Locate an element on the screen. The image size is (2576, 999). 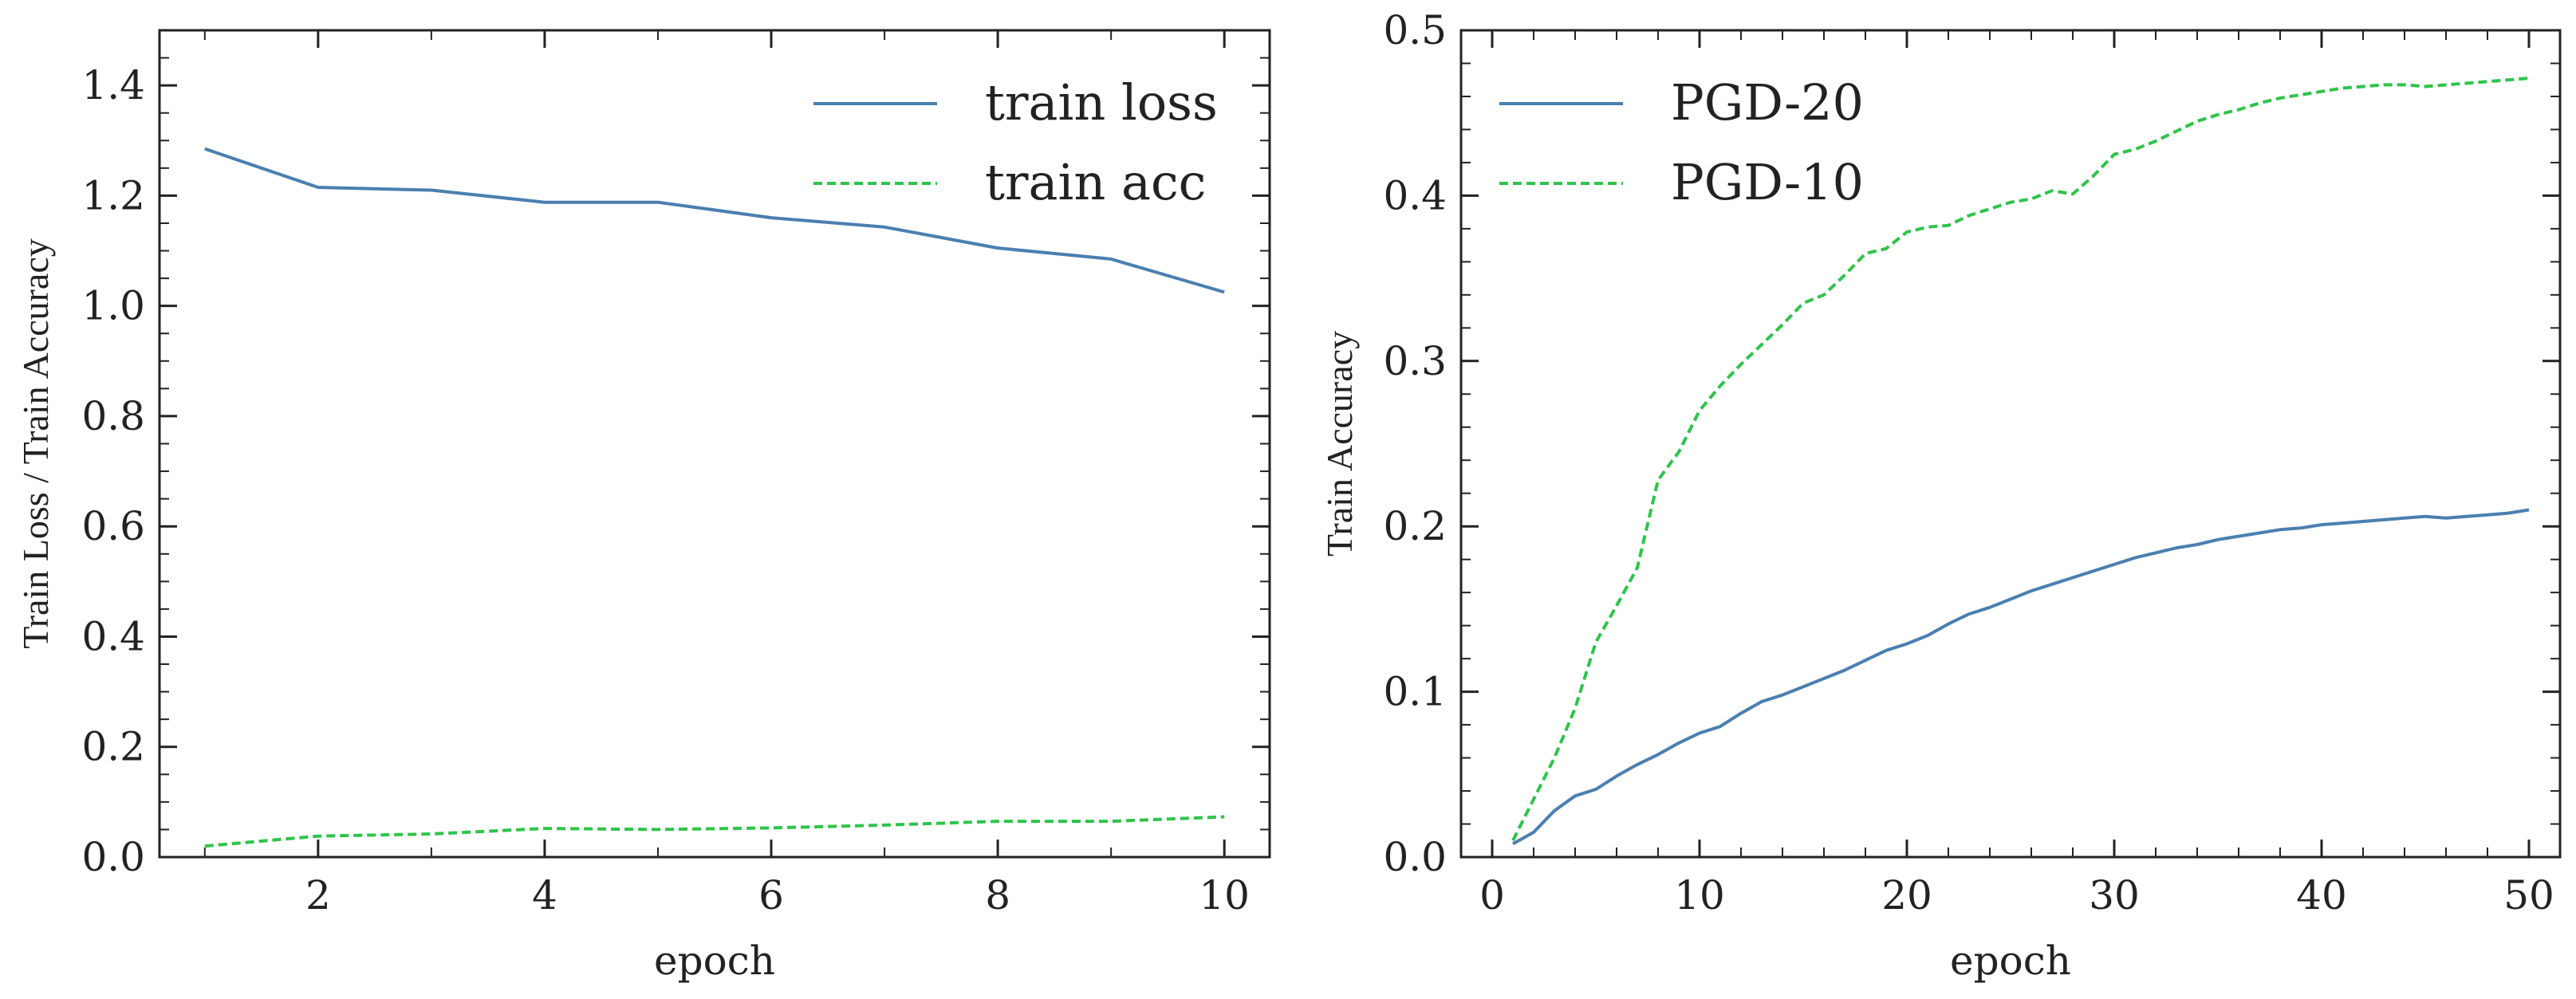
legend-label: PGD-10 is located at coordinates (1767, 182).